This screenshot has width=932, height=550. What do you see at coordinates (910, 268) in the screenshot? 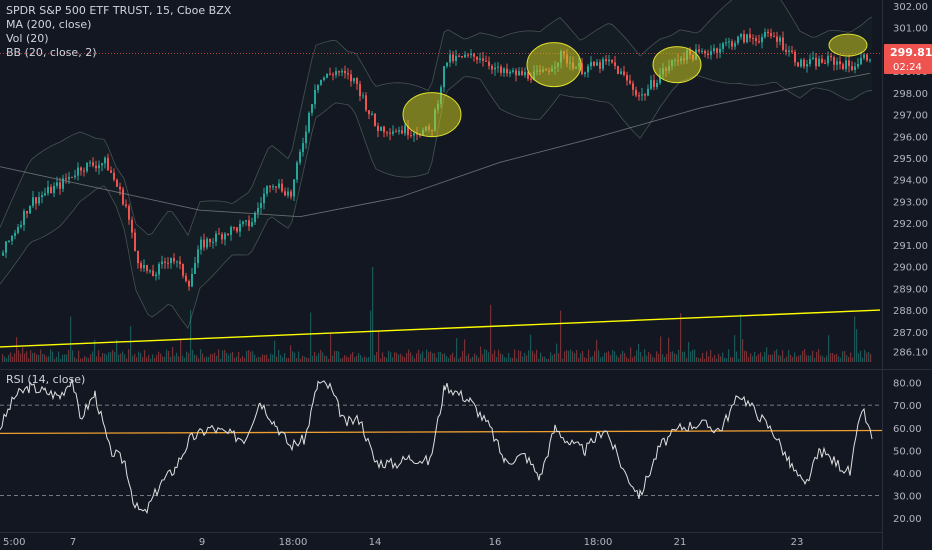
I see `price-tick-label: 290.00` at bounding box center [910, 268].